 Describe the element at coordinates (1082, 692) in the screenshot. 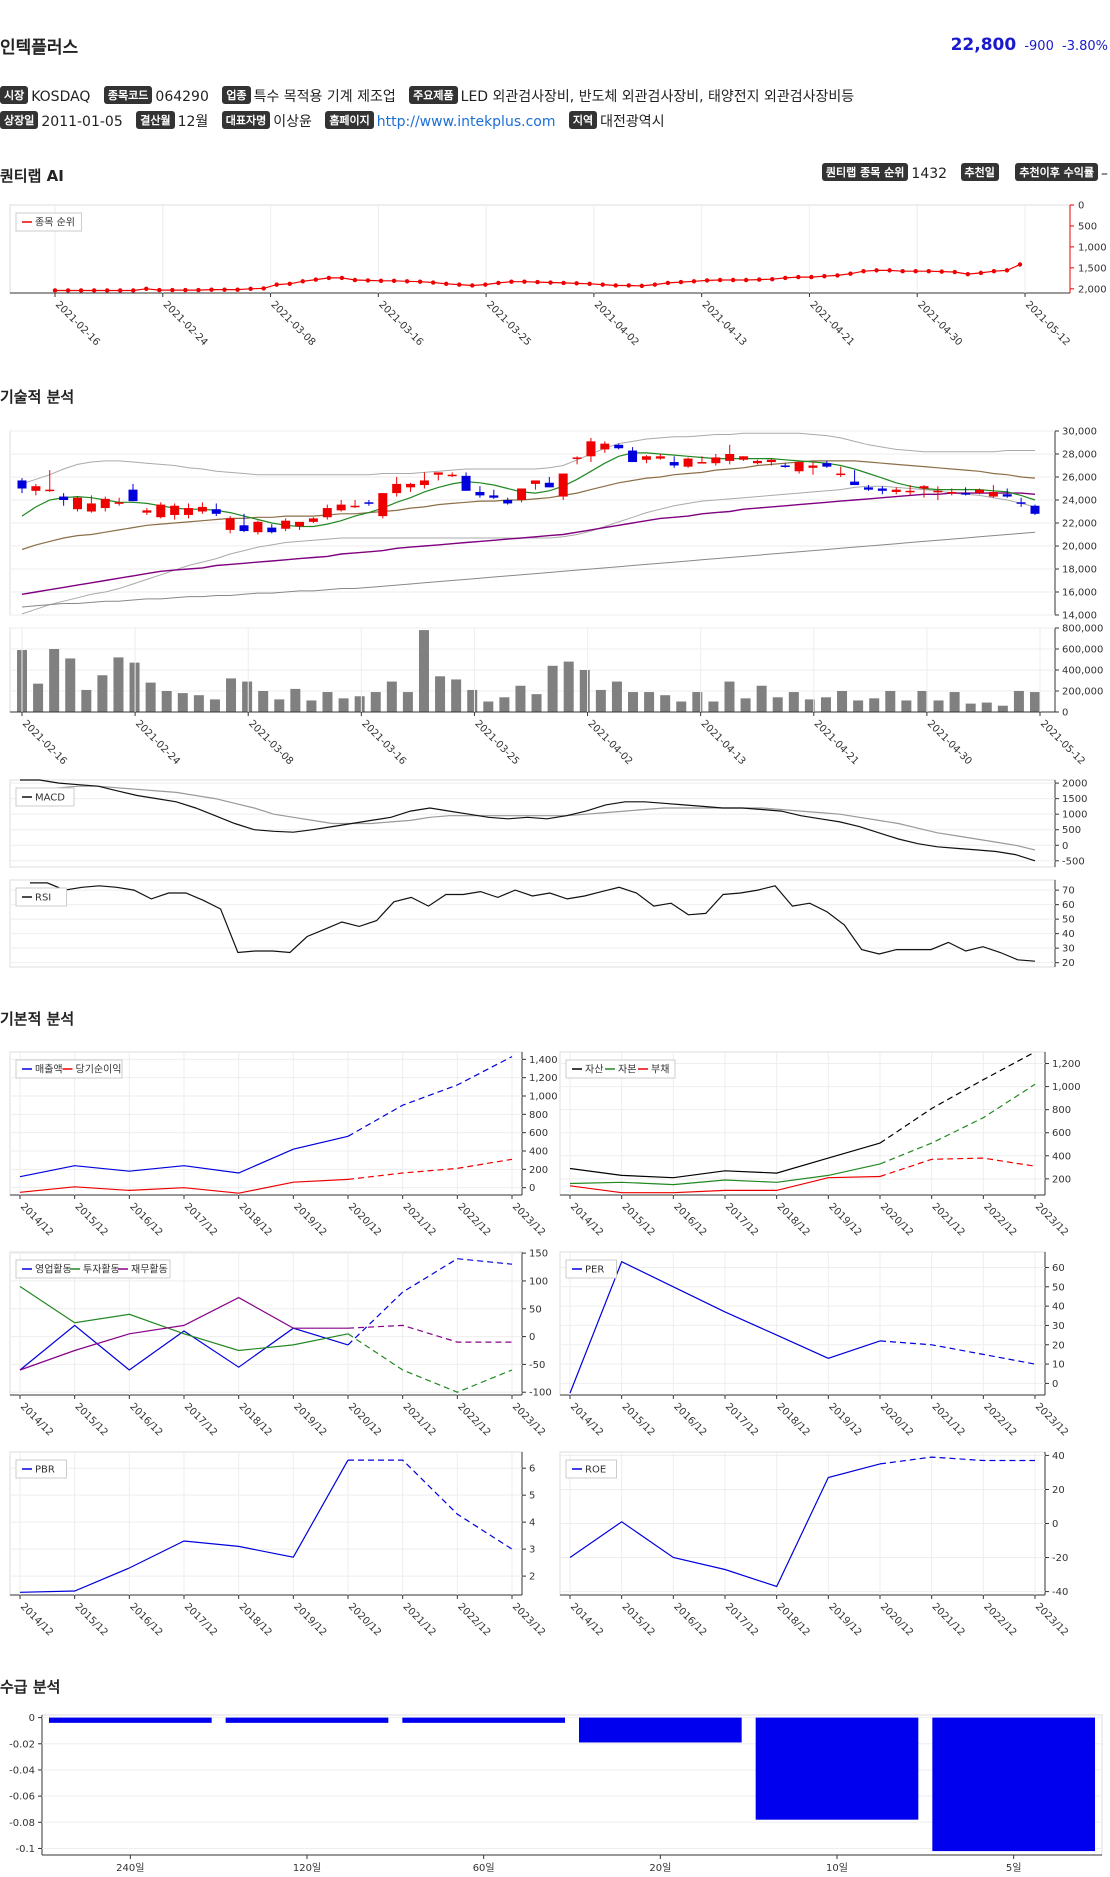

I see `volume-chart-y-tick-label: 200,000` at that location.